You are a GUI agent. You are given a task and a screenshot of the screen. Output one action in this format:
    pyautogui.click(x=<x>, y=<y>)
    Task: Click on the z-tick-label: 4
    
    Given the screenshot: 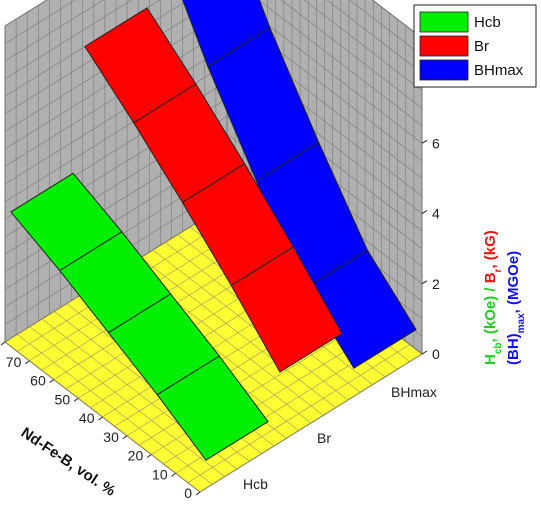 What is the action you would take?
    pyautogui.click(x=436, y=214)
    